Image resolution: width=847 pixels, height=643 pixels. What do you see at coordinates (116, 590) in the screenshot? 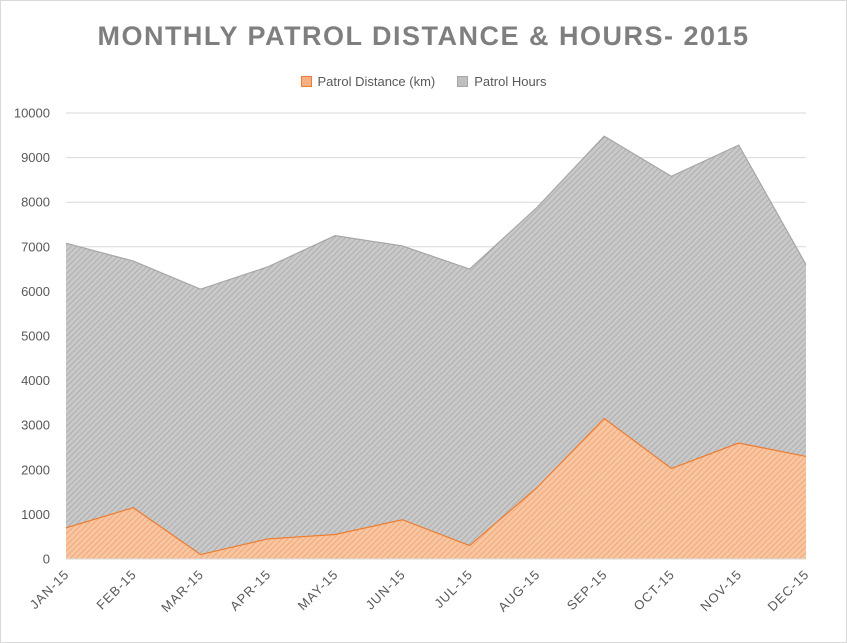
I see `x-tick-label: FEB-15` at bounding box center [116, 590].